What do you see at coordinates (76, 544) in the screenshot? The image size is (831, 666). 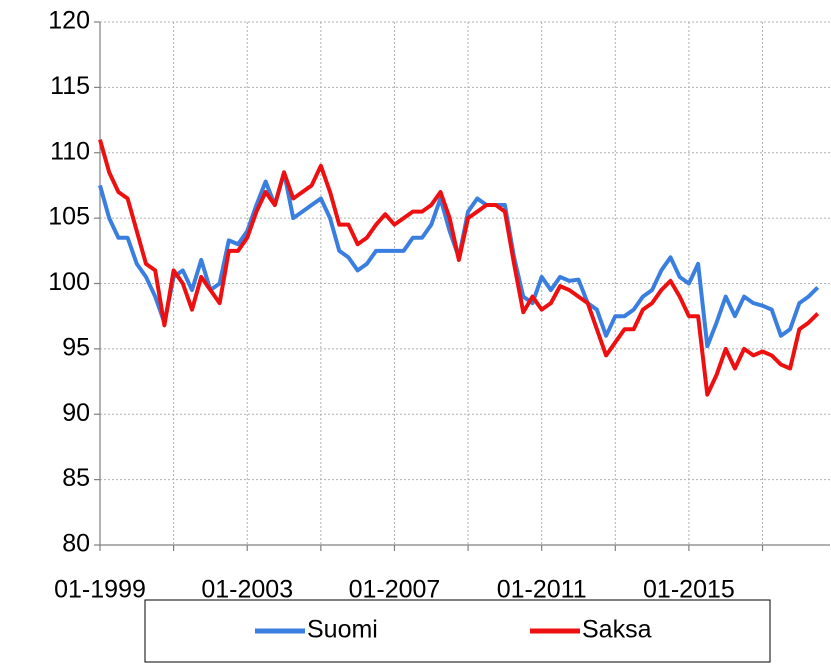 I see `y-tick-label: 80` at bounding box center [76, 544].